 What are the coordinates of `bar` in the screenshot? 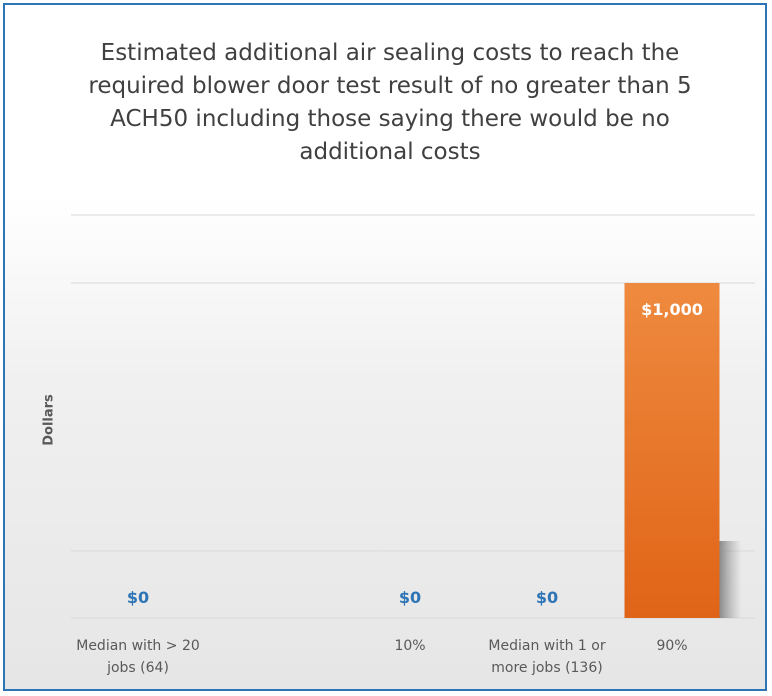 It's located at (672, 450).